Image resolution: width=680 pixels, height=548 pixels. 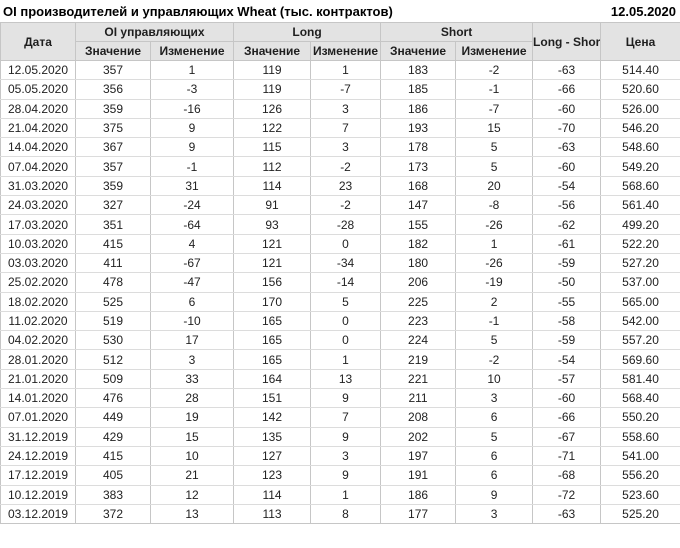 What do you see at coordinates (38, 41) in the screenshot?
I see `column-header-date: Дата` at bounding box center [38, 41].